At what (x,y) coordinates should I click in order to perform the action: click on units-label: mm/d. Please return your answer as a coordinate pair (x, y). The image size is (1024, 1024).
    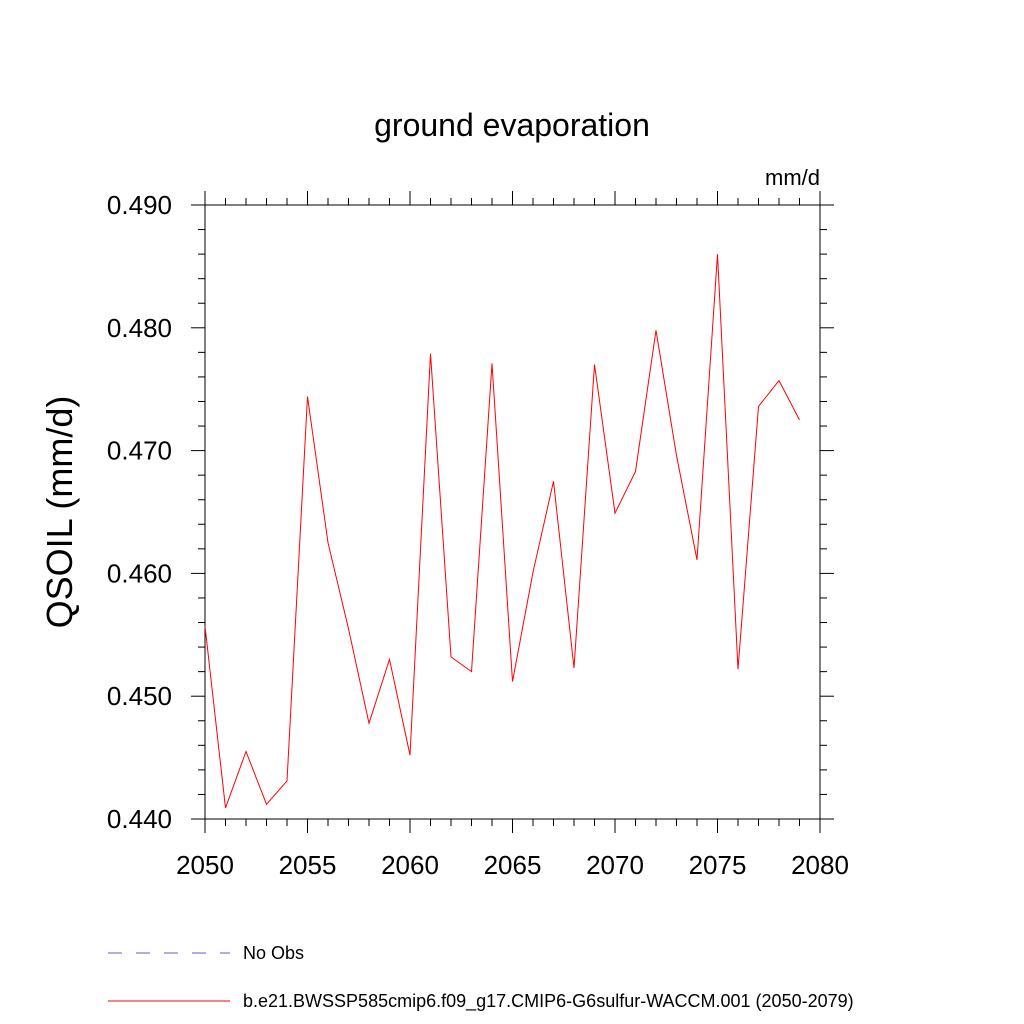
    Looking at the image, I should click on (792, 177).